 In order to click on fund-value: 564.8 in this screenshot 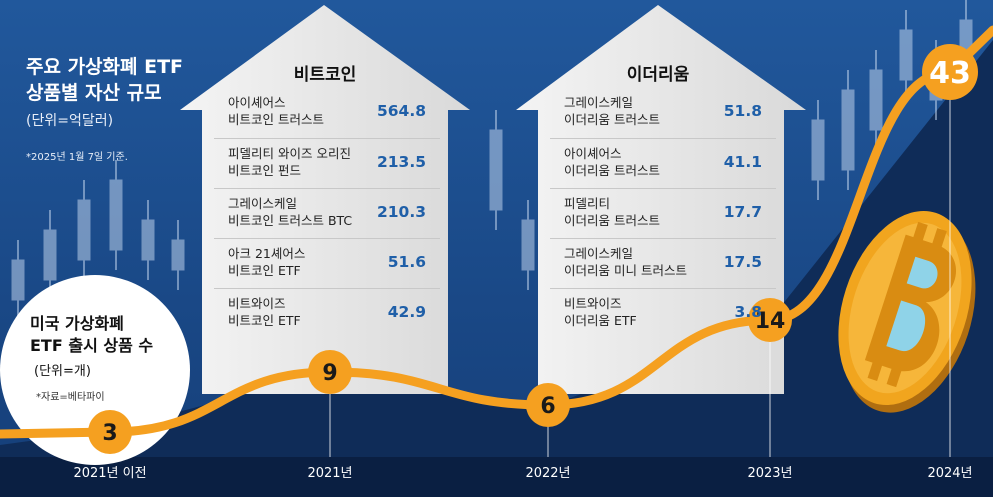, I will do `click(401, 111)`.